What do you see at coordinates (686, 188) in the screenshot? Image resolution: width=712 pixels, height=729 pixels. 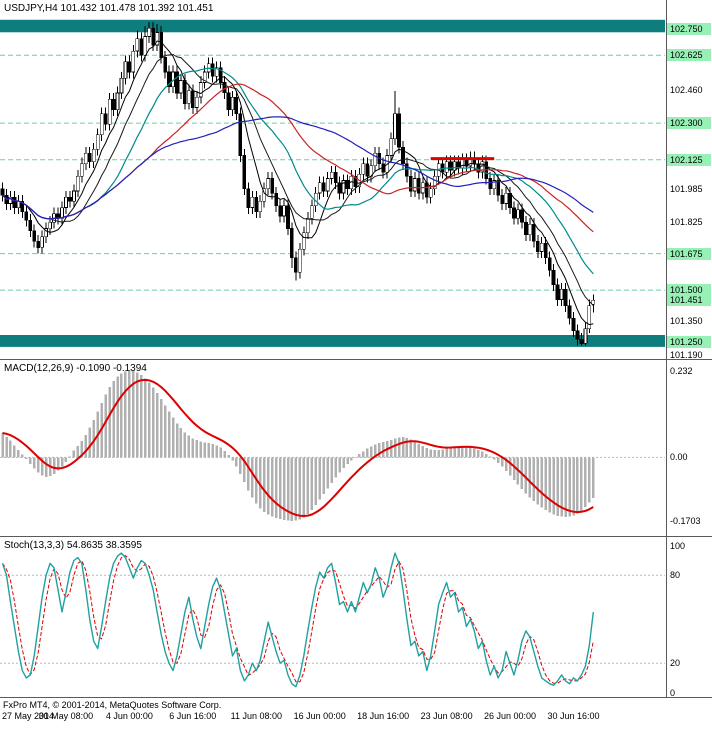 I see `price-axis-label: 101.985` at bounding box center [686, 188].